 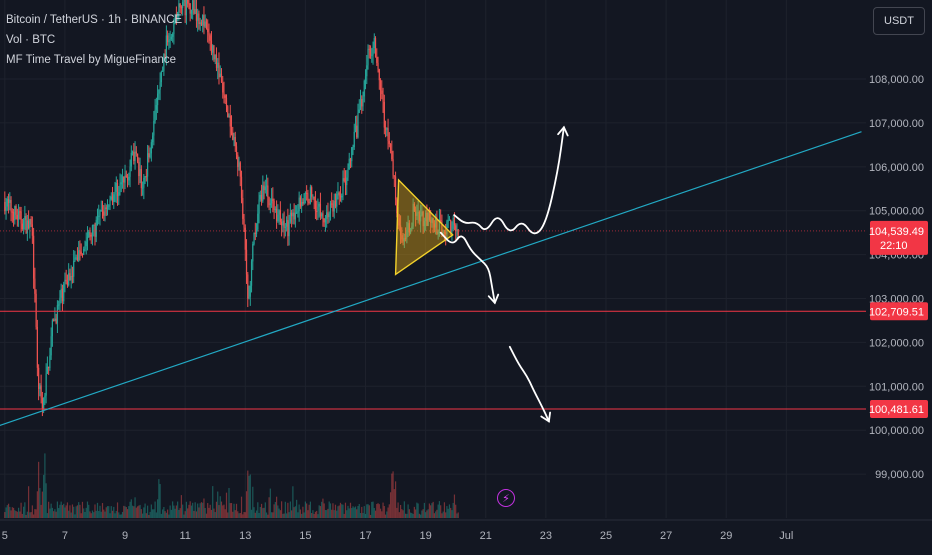 What do you see at coordinates (896, 410) in the screenshot?
I see `level-label: 100,481.61` at bounding box center [896, 410].